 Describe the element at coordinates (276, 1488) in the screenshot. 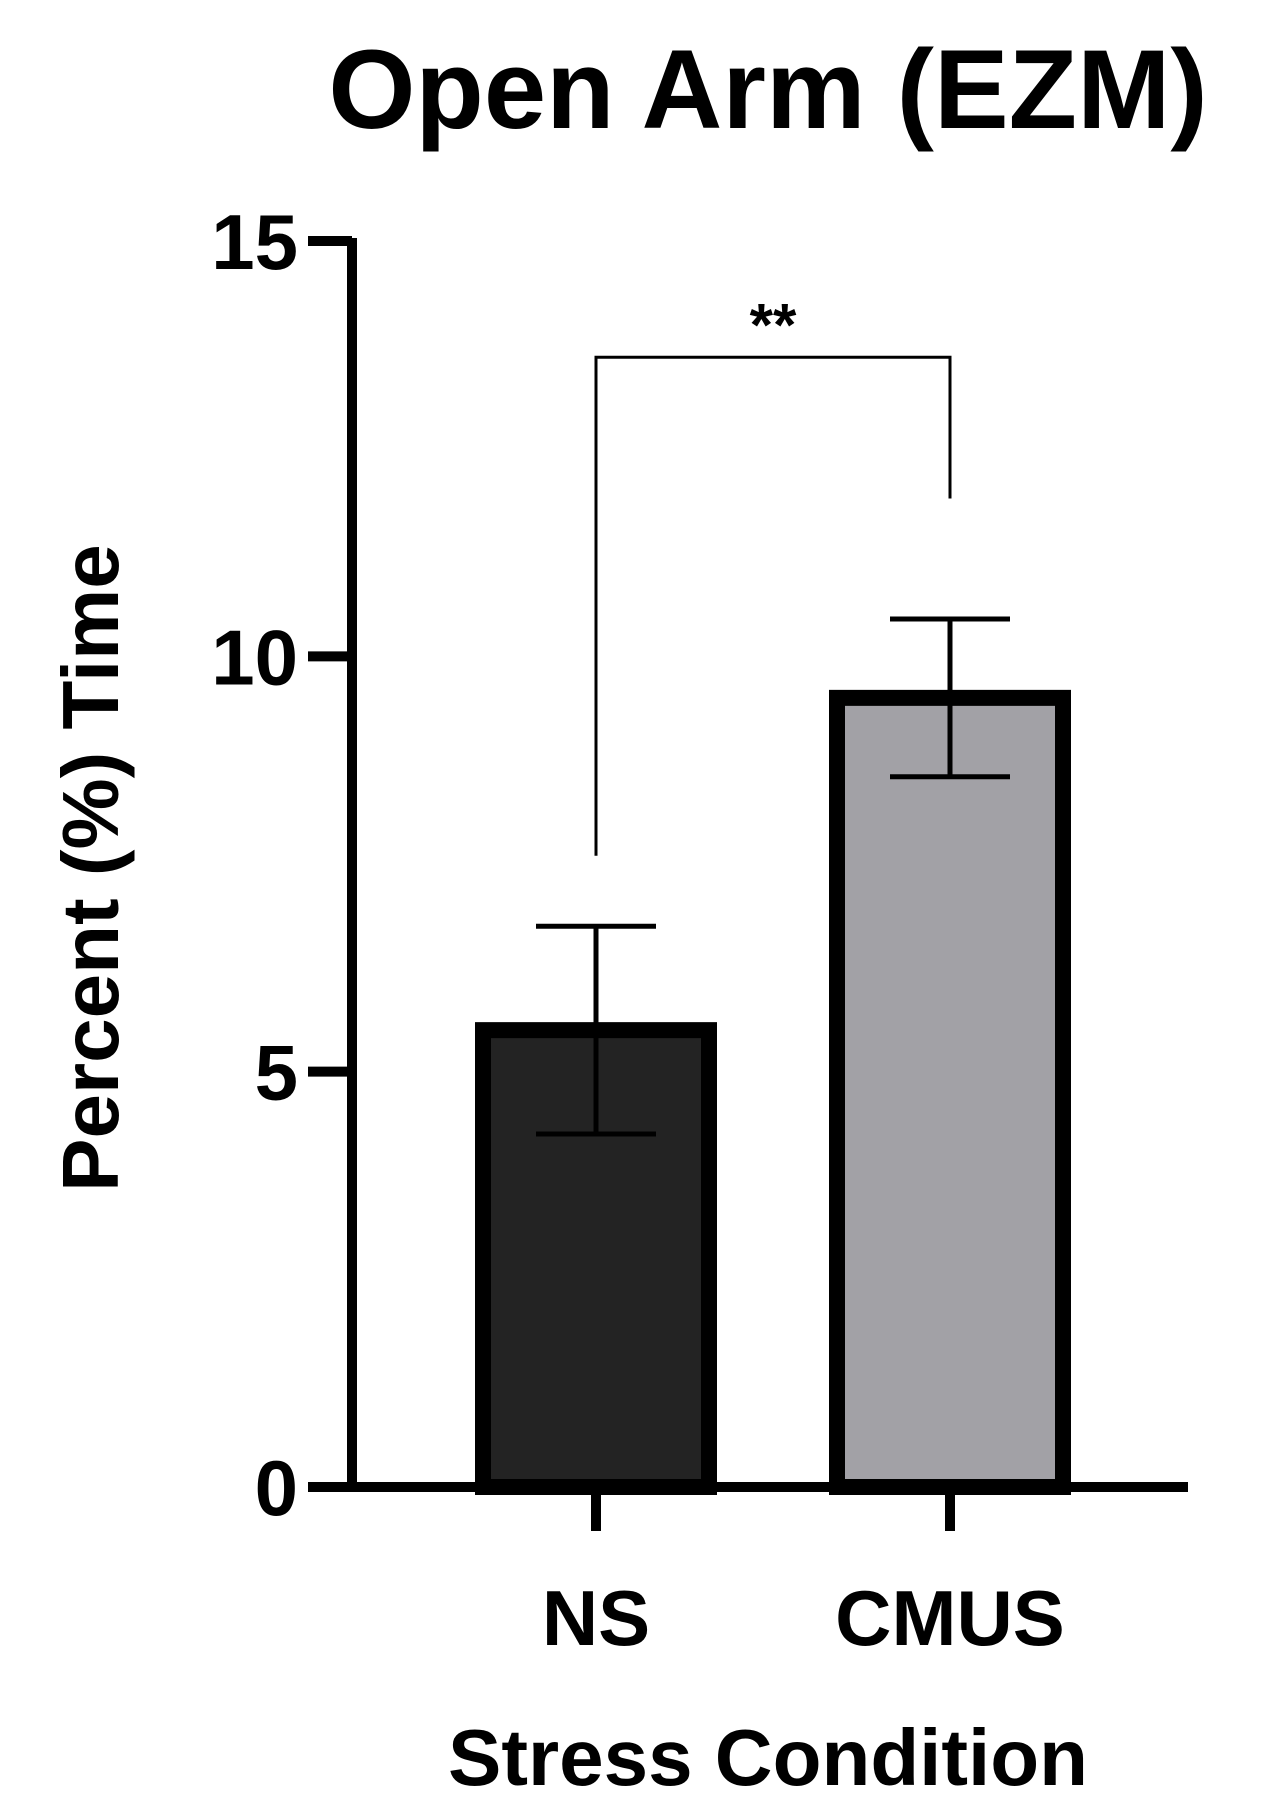

I see `y-tick-label: 0` at that location.